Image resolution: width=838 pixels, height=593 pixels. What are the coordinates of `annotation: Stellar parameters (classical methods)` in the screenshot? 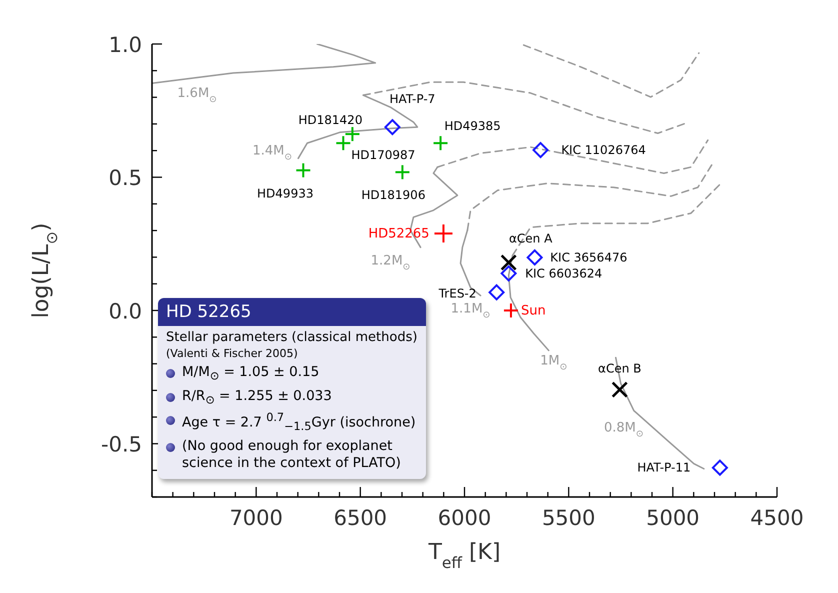 It's located at (292, 338).